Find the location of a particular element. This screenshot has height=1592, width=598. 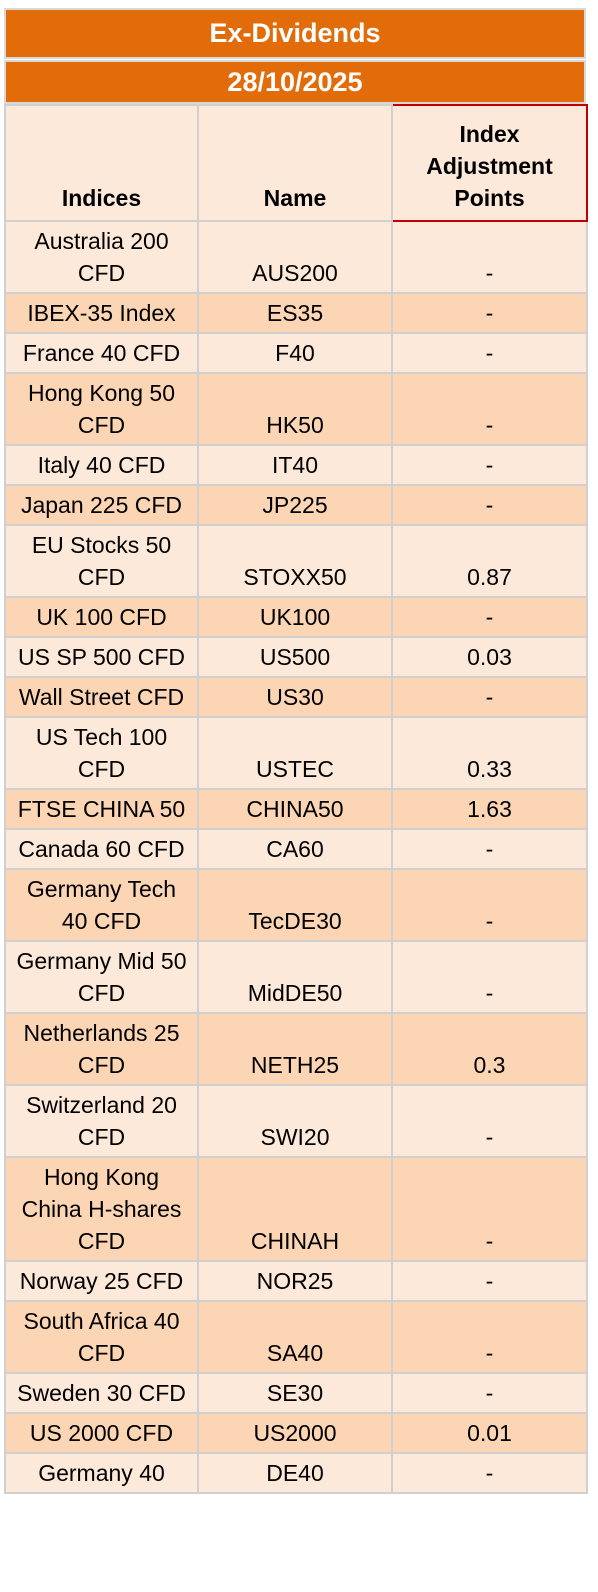

cell-name: CHINA50 is located at coordinates (295, 809).